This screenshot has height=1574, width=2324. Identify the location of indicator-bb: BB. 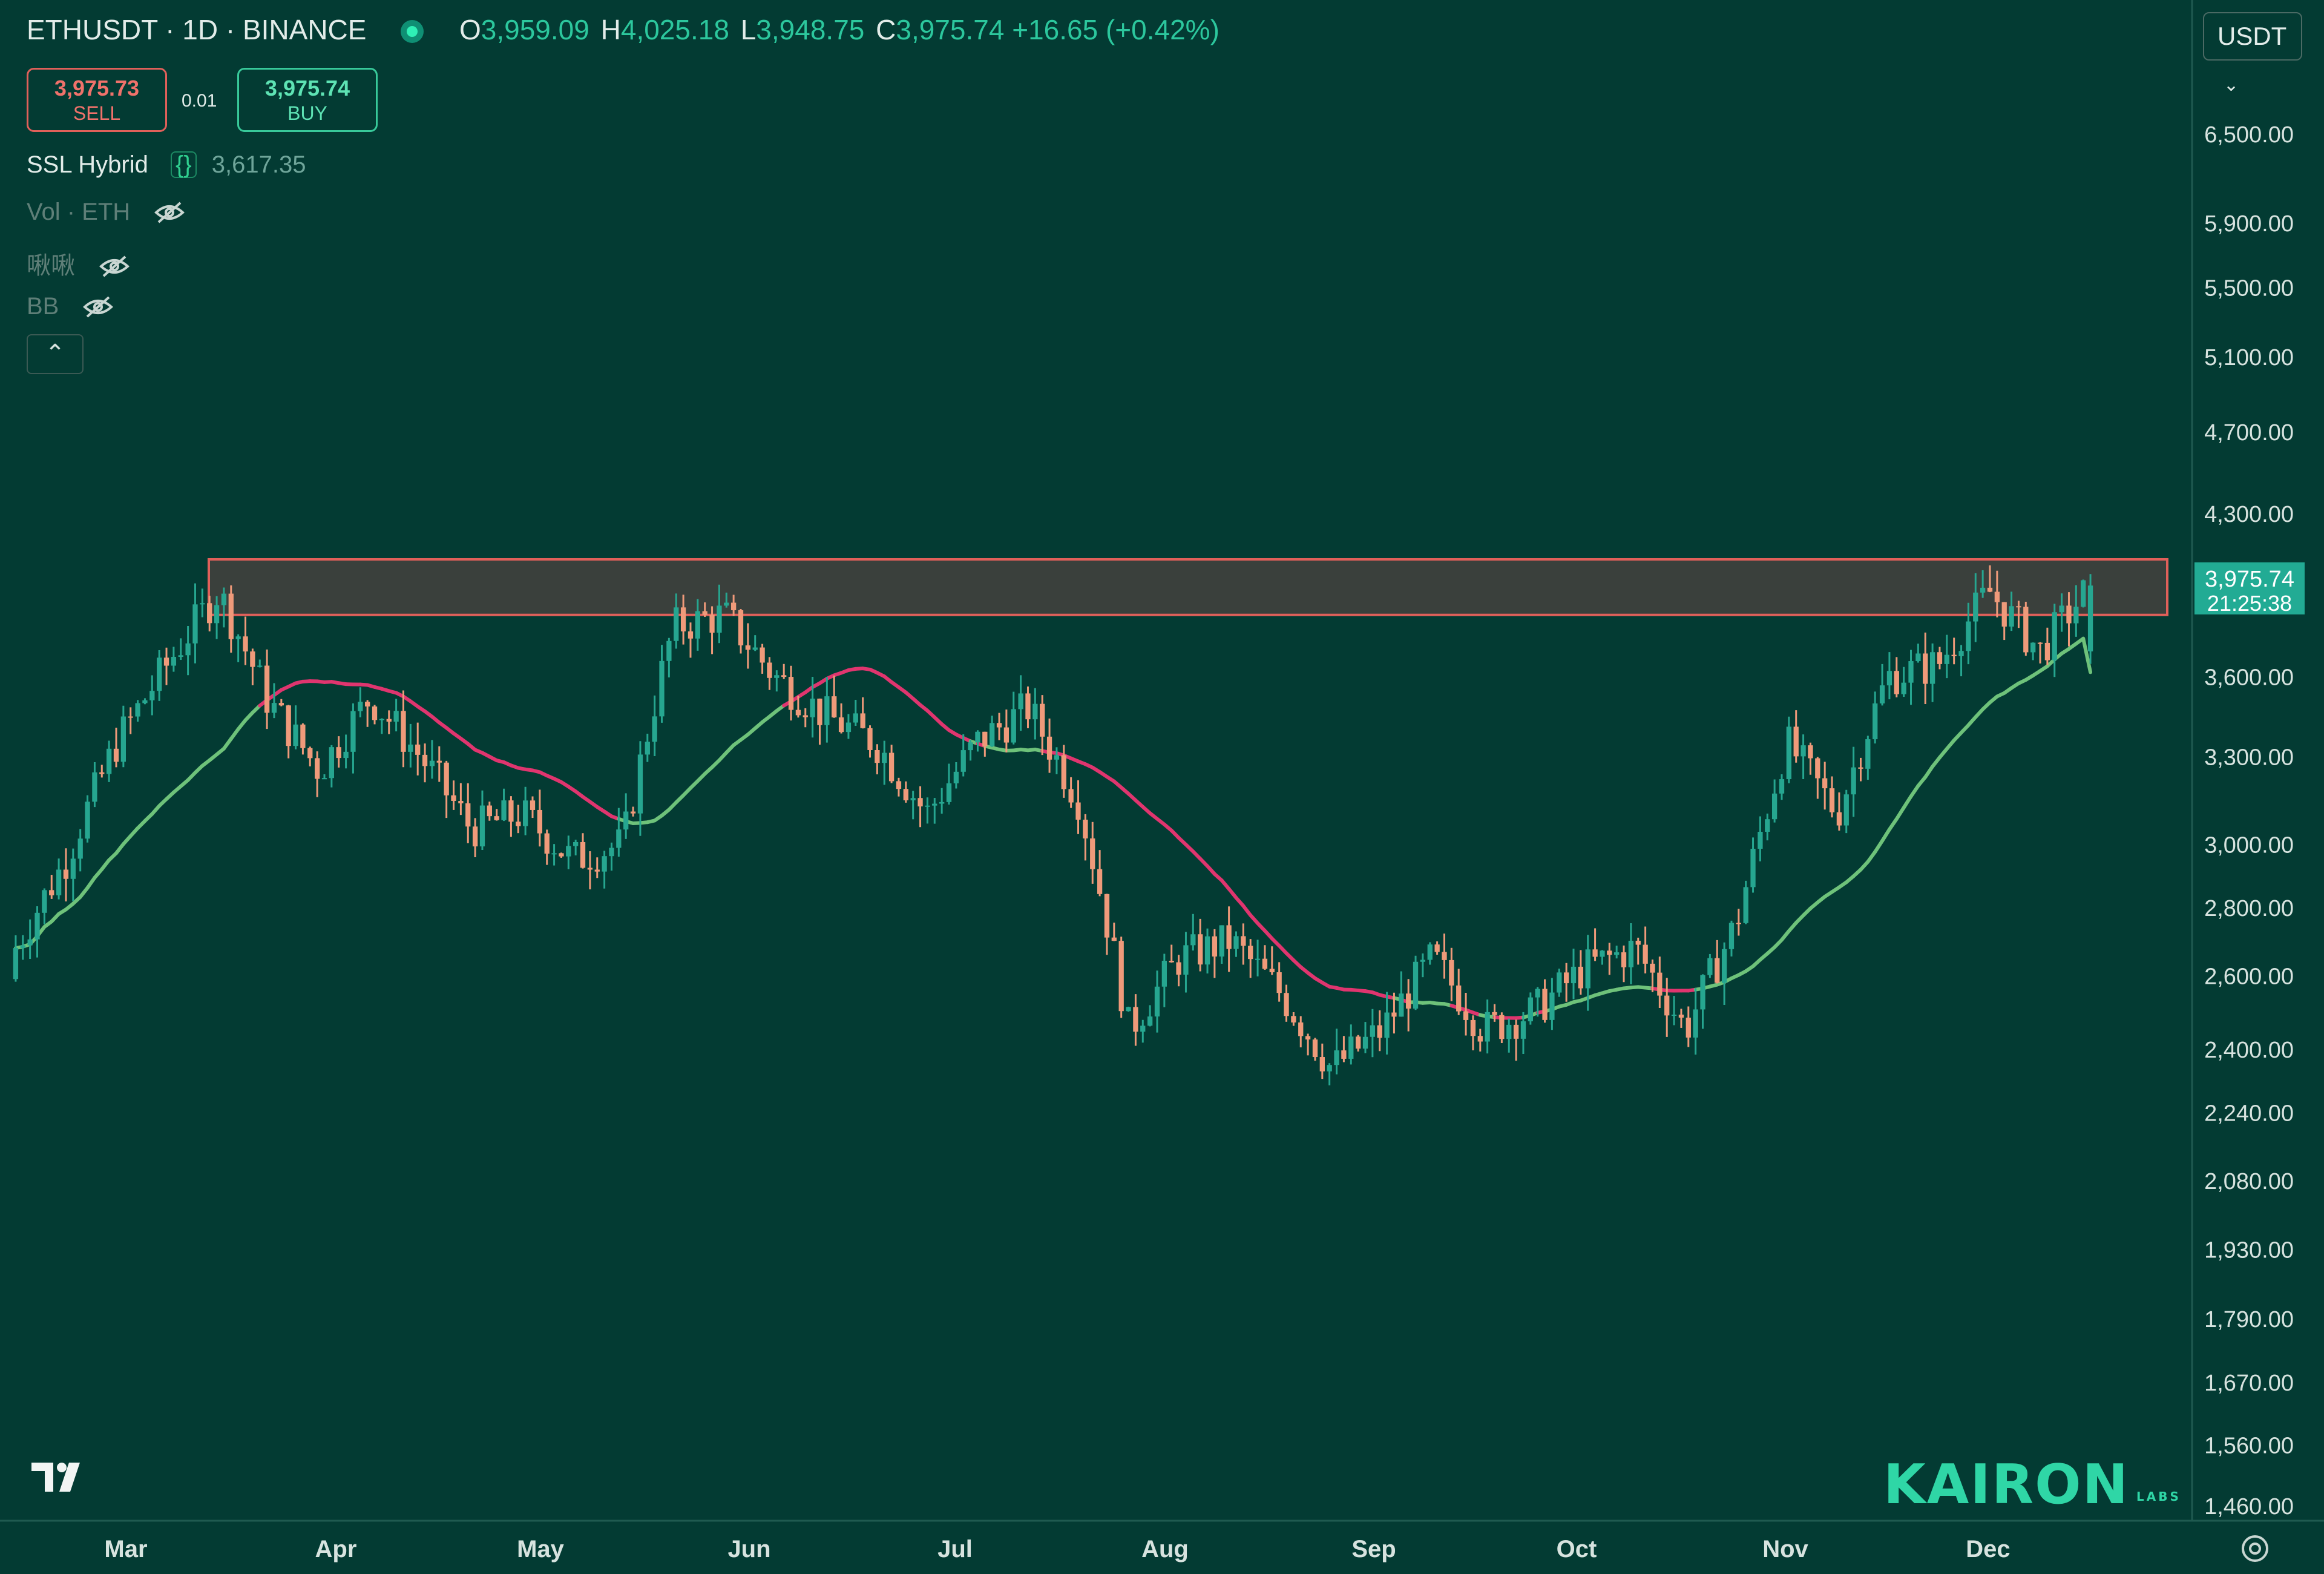
(70, 307).